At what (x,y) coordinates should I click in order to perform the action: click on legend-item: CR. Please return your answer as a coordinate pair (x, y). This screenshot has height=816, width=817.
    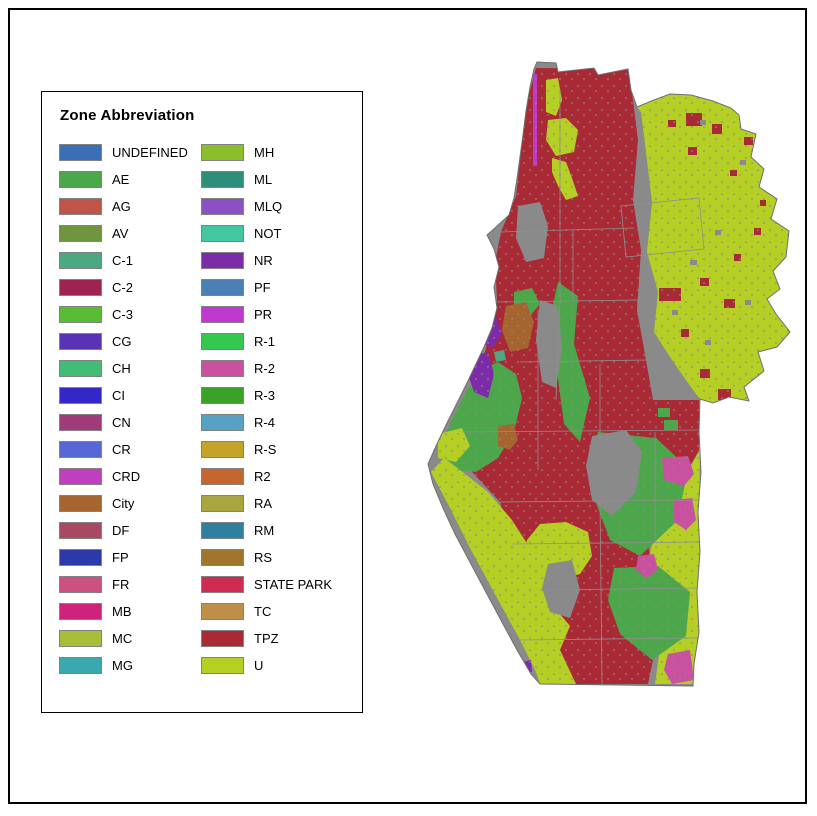
    Looking at the image, I should click on (123, 449).